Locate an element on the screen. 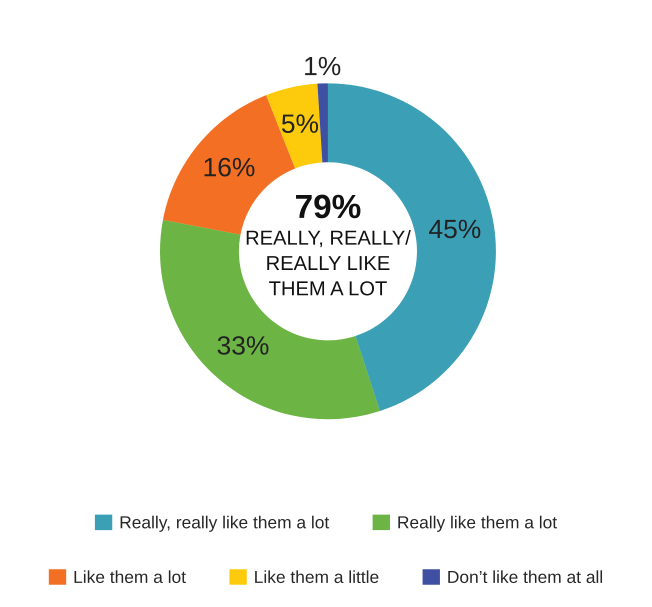 The image size is (652, 607). text: 79% is located at coordinates (328, 206).